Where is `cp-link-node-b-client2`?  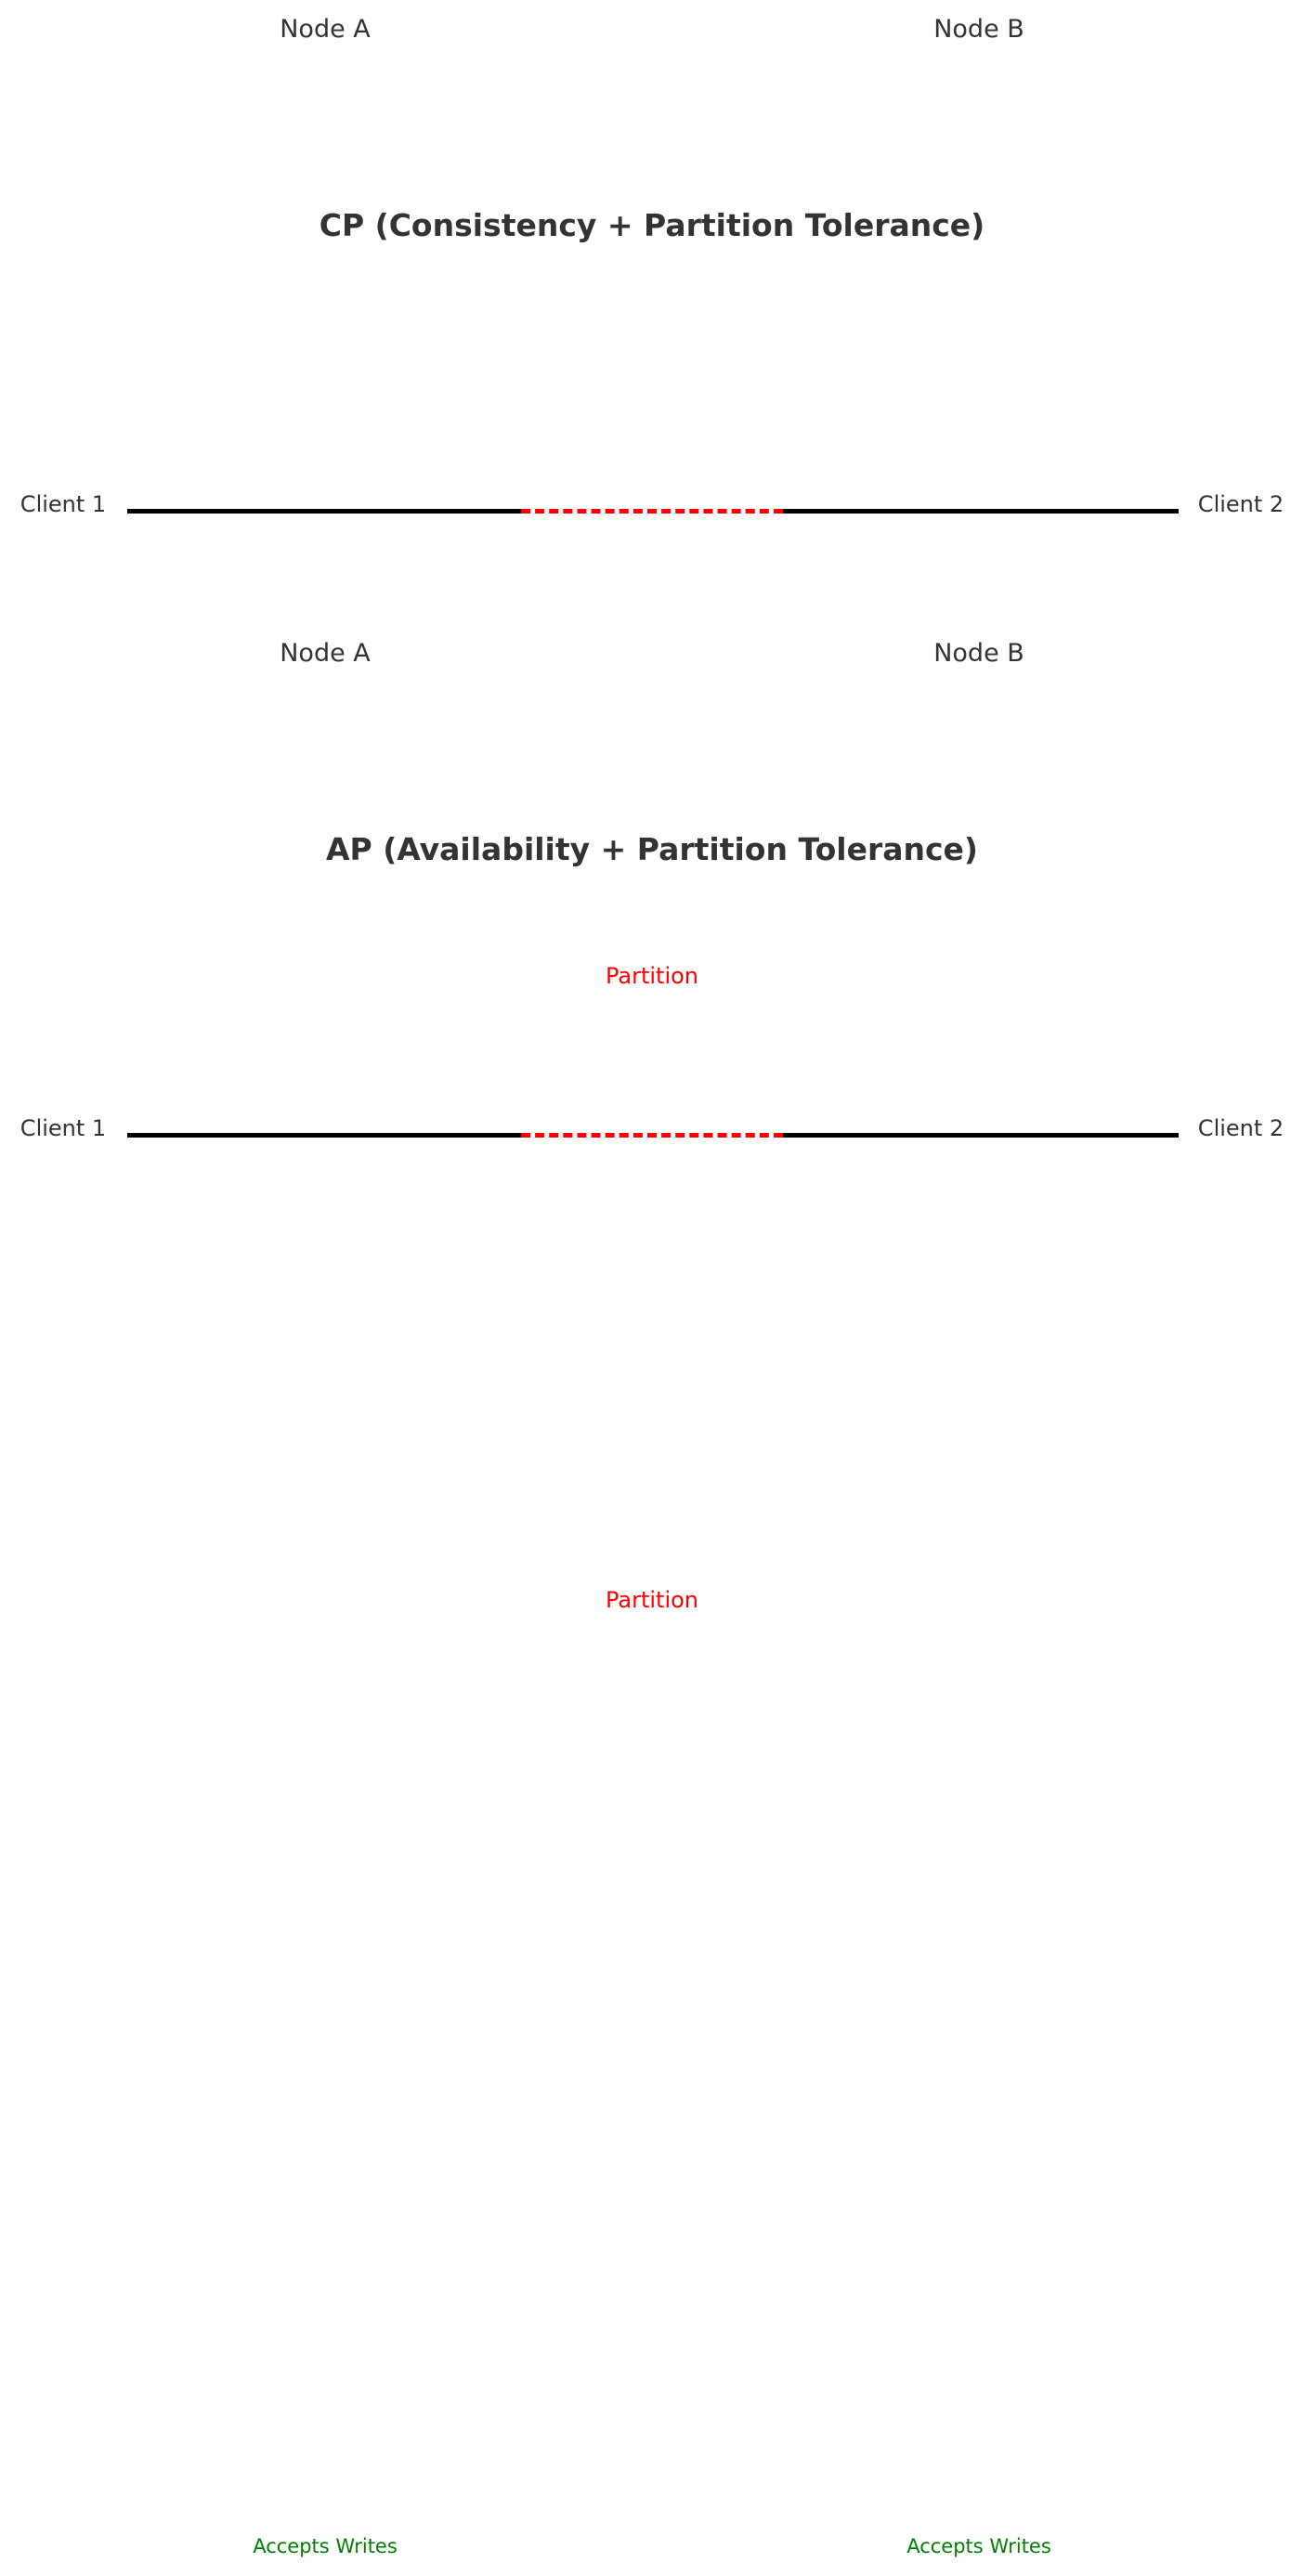
cp-link-node-b-client2 is located at coordinates (981, 512).